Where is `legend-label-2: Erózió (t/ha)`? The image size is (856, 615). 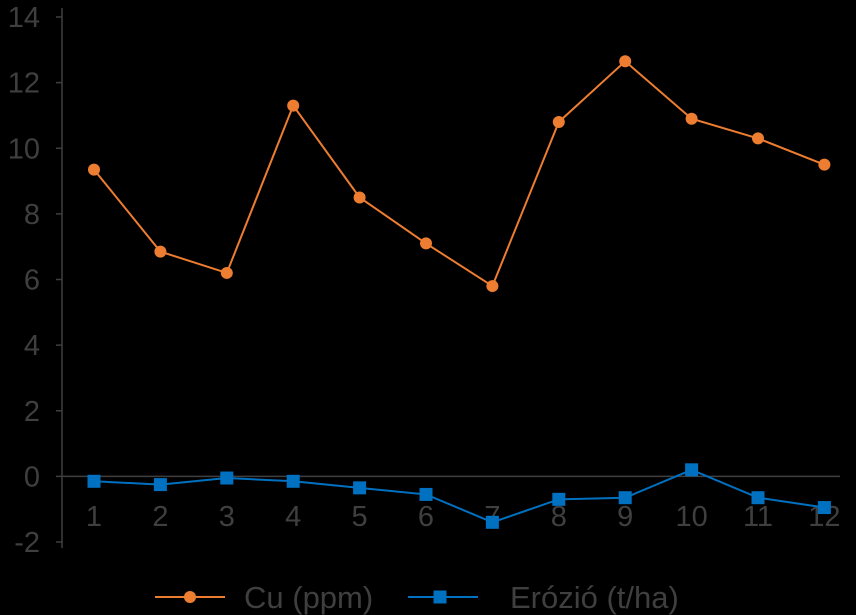
legend-label-2: Erózió (t/ha) is located at coordinates (594, 597).